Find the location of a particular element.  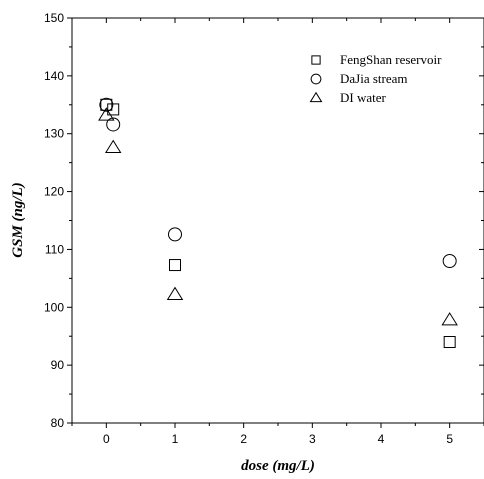

x-tick-label: 5 is located at coordinates (449, 439).